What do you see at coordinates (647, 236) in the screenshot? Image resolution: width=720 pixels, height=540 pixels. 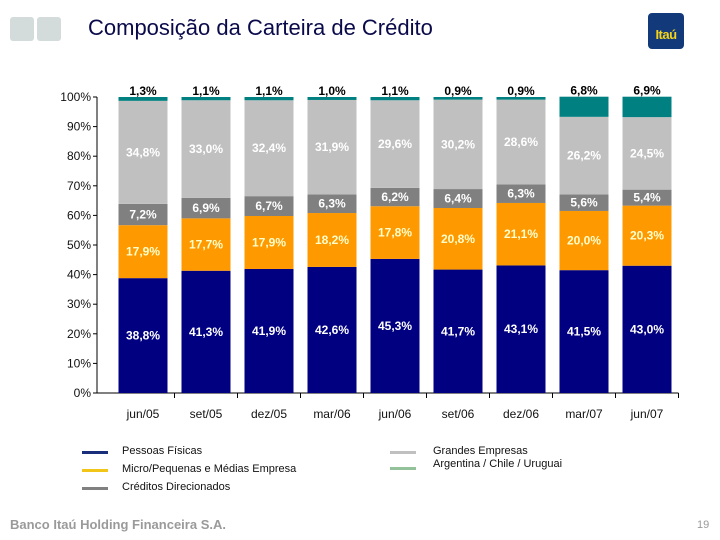 I see `data-label: 20,3%` at bounding box center [647, 236].